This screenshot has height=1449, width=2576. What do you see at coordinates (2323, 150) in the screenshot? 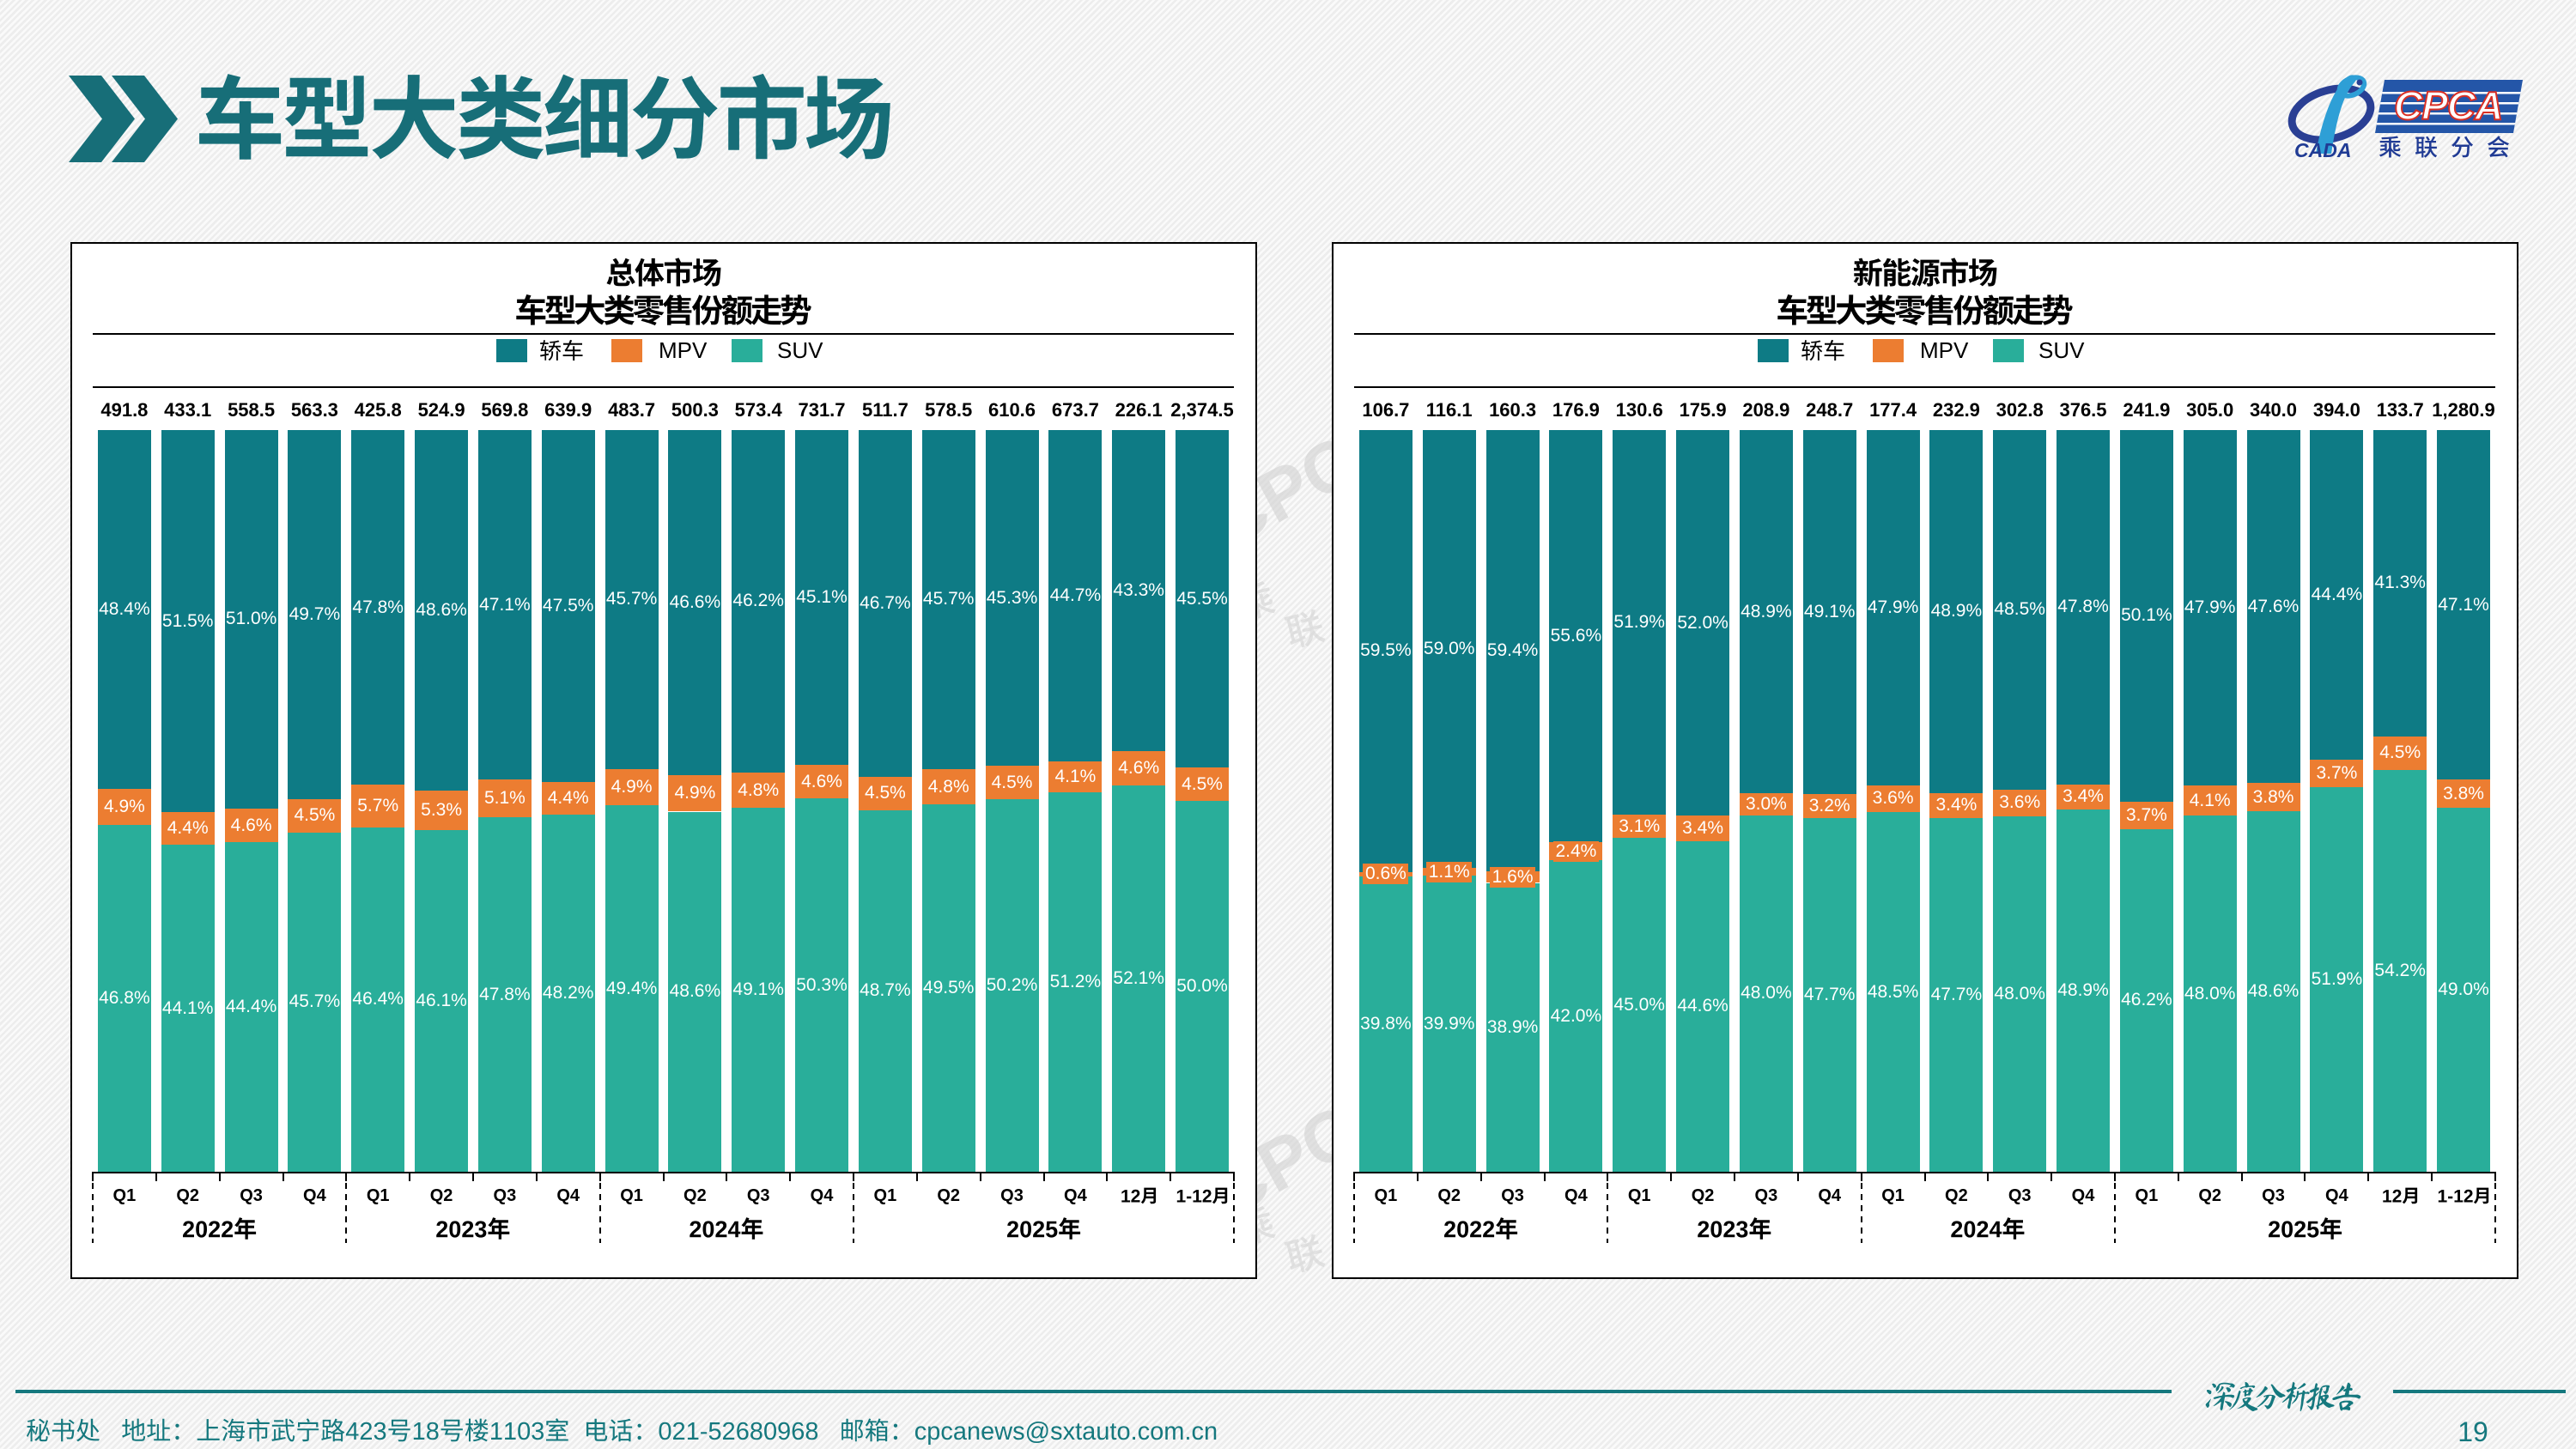
I see `svg-text: CADA` at bounding box center [2323, 150].